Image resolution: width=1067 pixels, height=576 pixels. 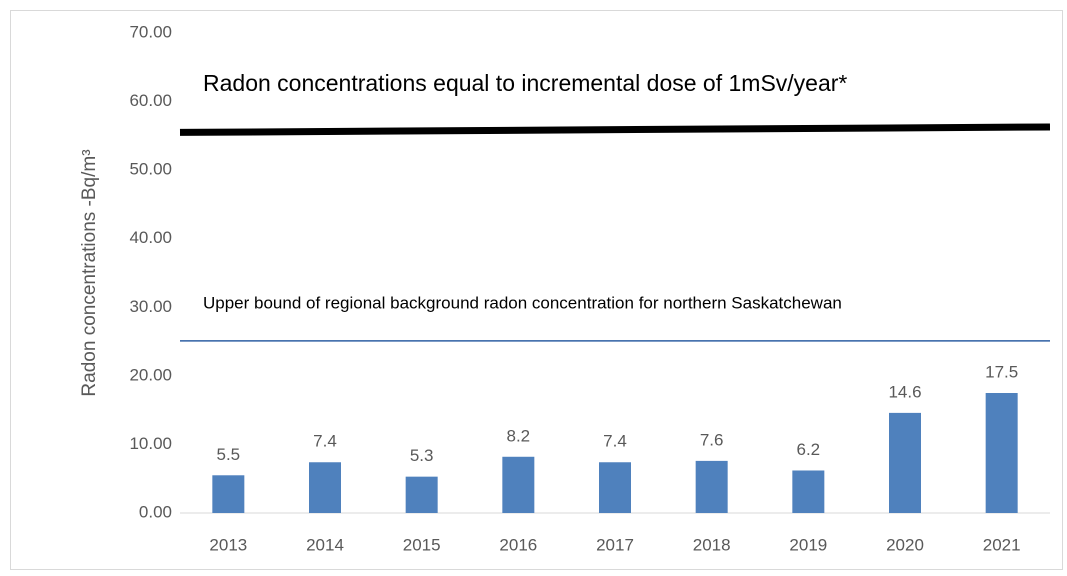 What do you see at coordinates (150, 100) in the screenshot?
I see `y-tick-label: 60.00` at bounding box center [150, 100].